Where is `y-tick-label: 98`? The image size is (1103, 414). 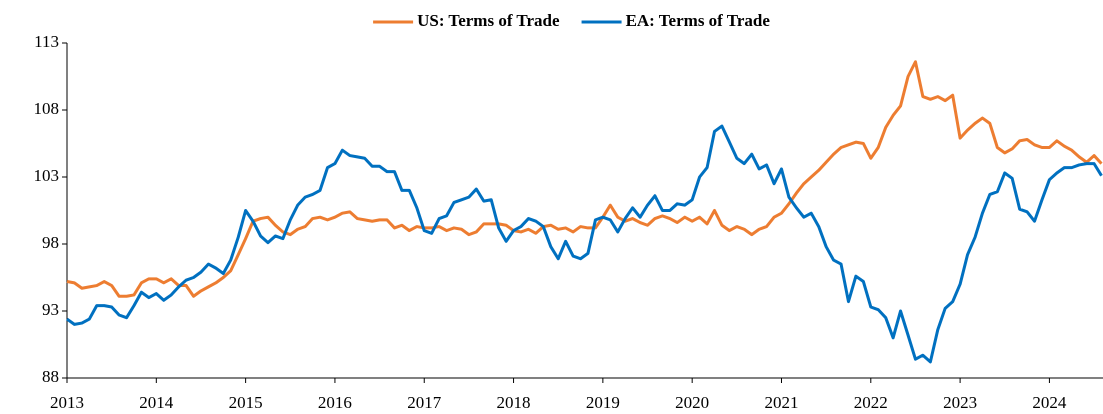 y-tick-label: 98 is located at coordinates (50, 242).